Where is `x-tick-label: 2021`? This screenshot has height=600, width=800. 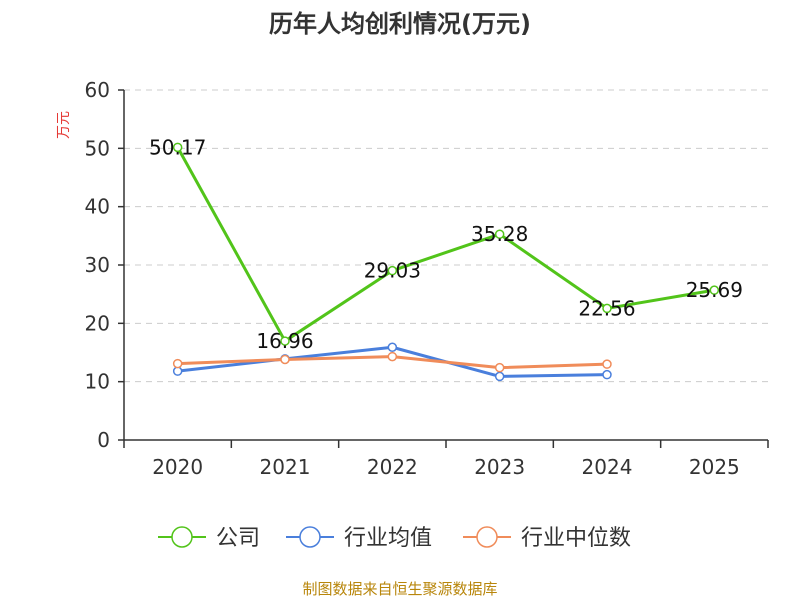
x-tick-label: 2021 is located at coordinates (285, 467).